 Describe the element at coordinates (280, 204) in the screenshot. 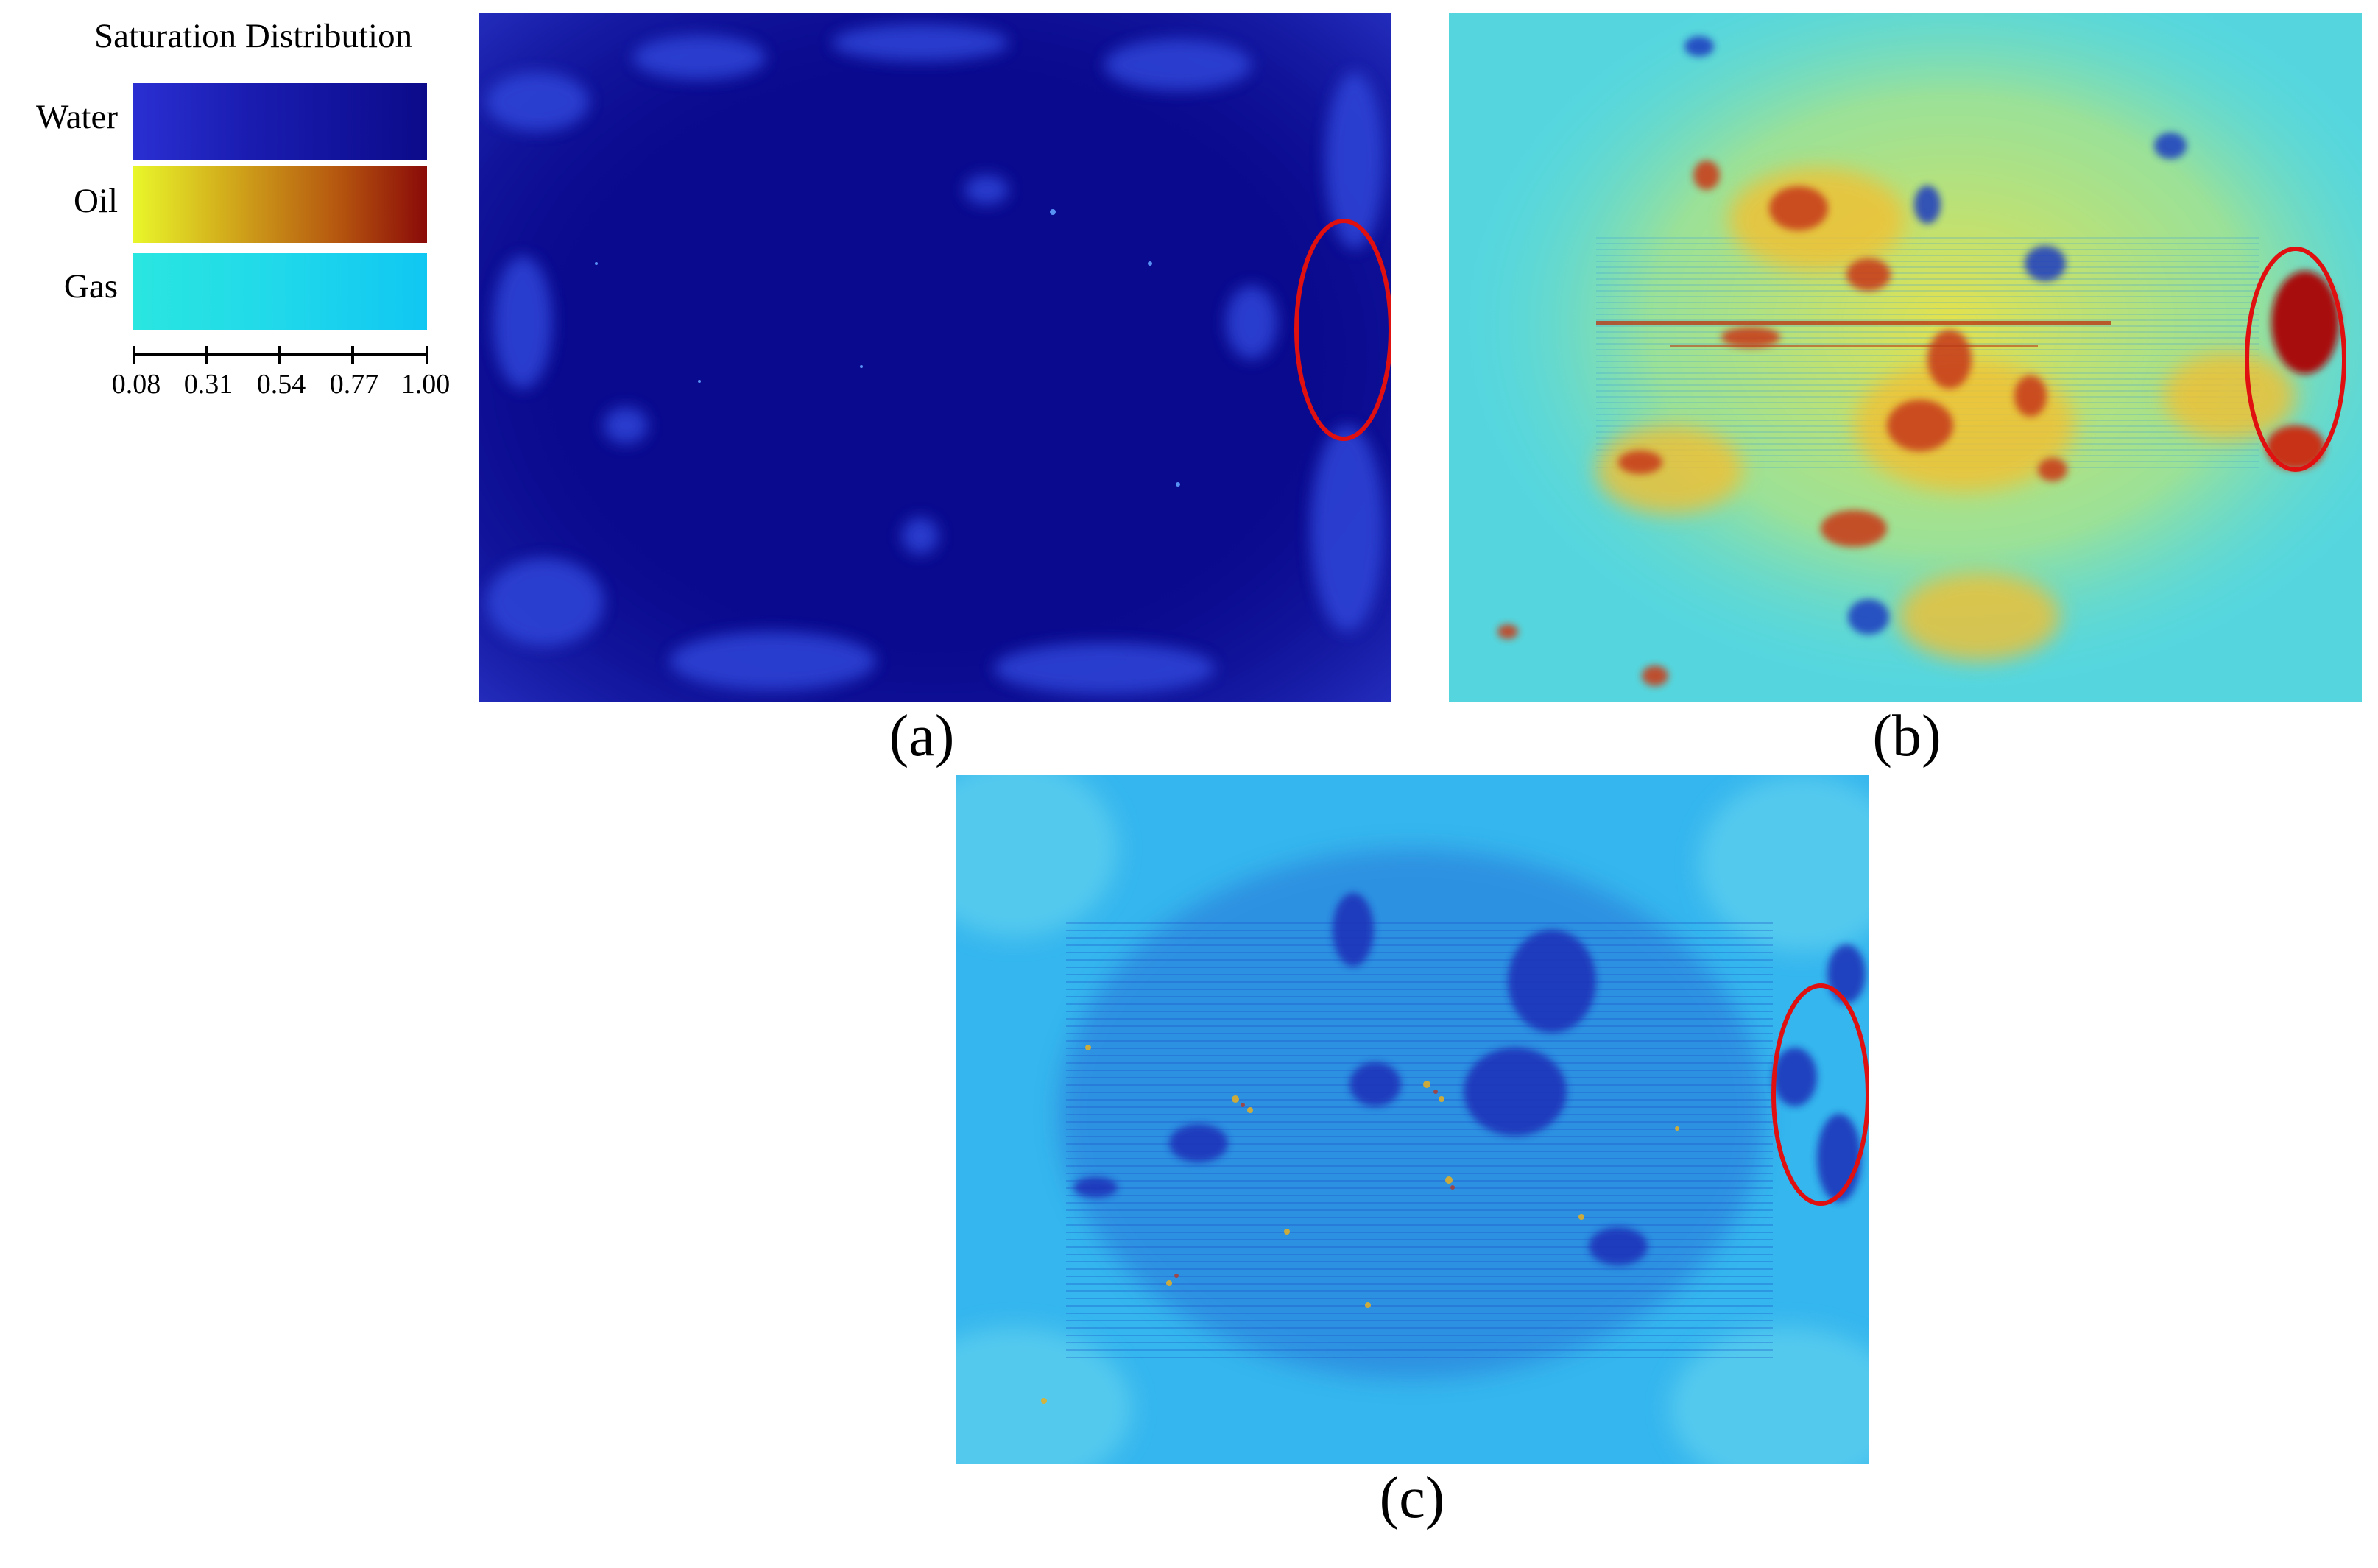

I see `legend-swatch-oil` at that location.